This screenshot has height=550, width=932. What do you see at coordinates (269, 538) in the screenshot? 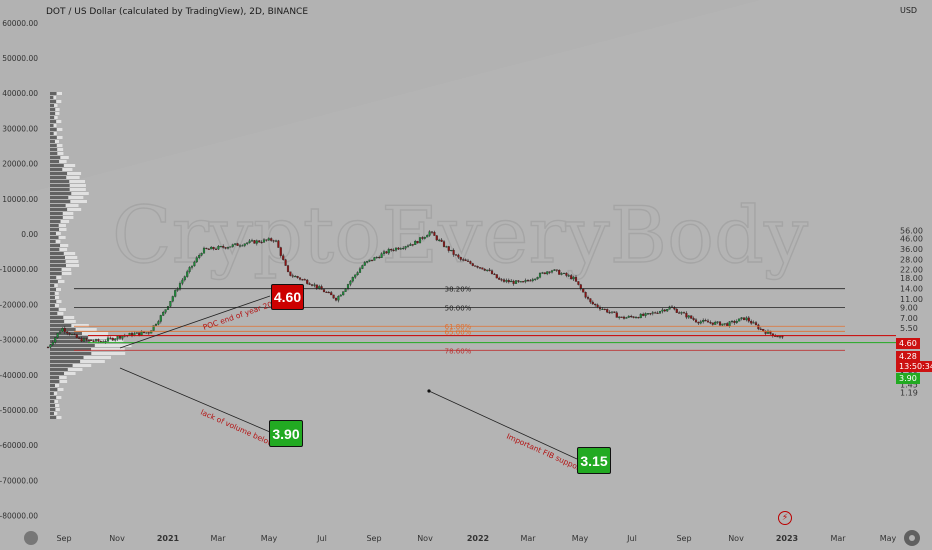
I see `x-tick-label: May` at bounding box center [269, 538].